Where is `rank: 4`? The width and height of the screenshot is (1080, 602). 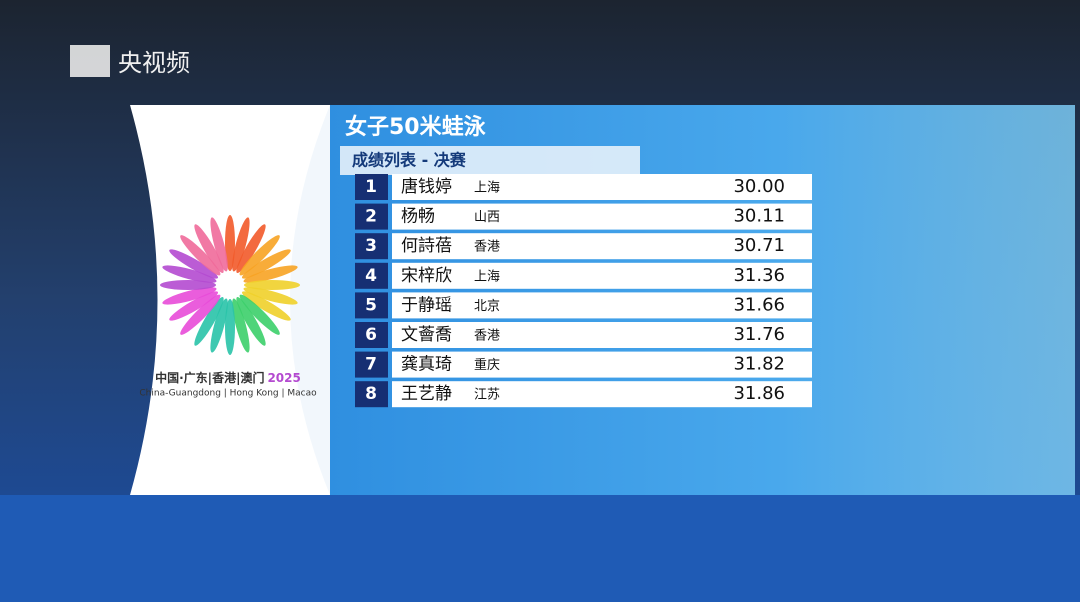 rank: 4 is located at coordinates (371, 276).